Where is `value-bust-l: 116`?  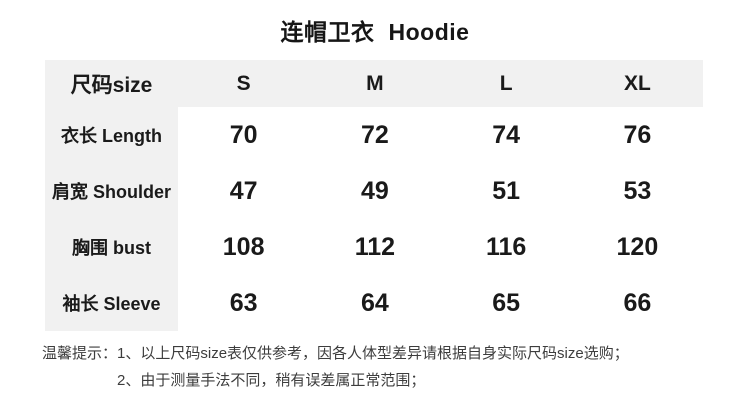
value-bust-l: 116 is located at coordinates (506, 247).